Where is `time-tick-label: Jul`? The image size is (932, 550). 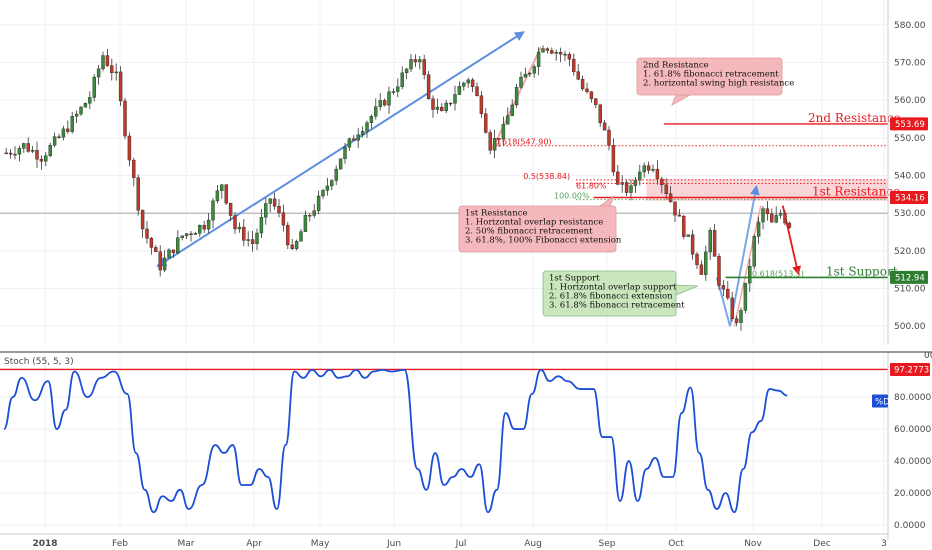 time-tick-label: Jul is located at coordinates (461, 544).